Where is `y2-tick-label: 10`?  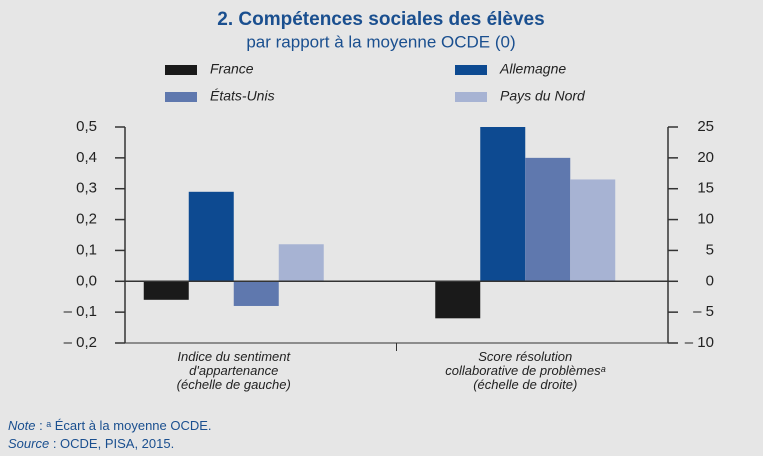 y2-tick-label: 10 is located at coordinates (705, 219).